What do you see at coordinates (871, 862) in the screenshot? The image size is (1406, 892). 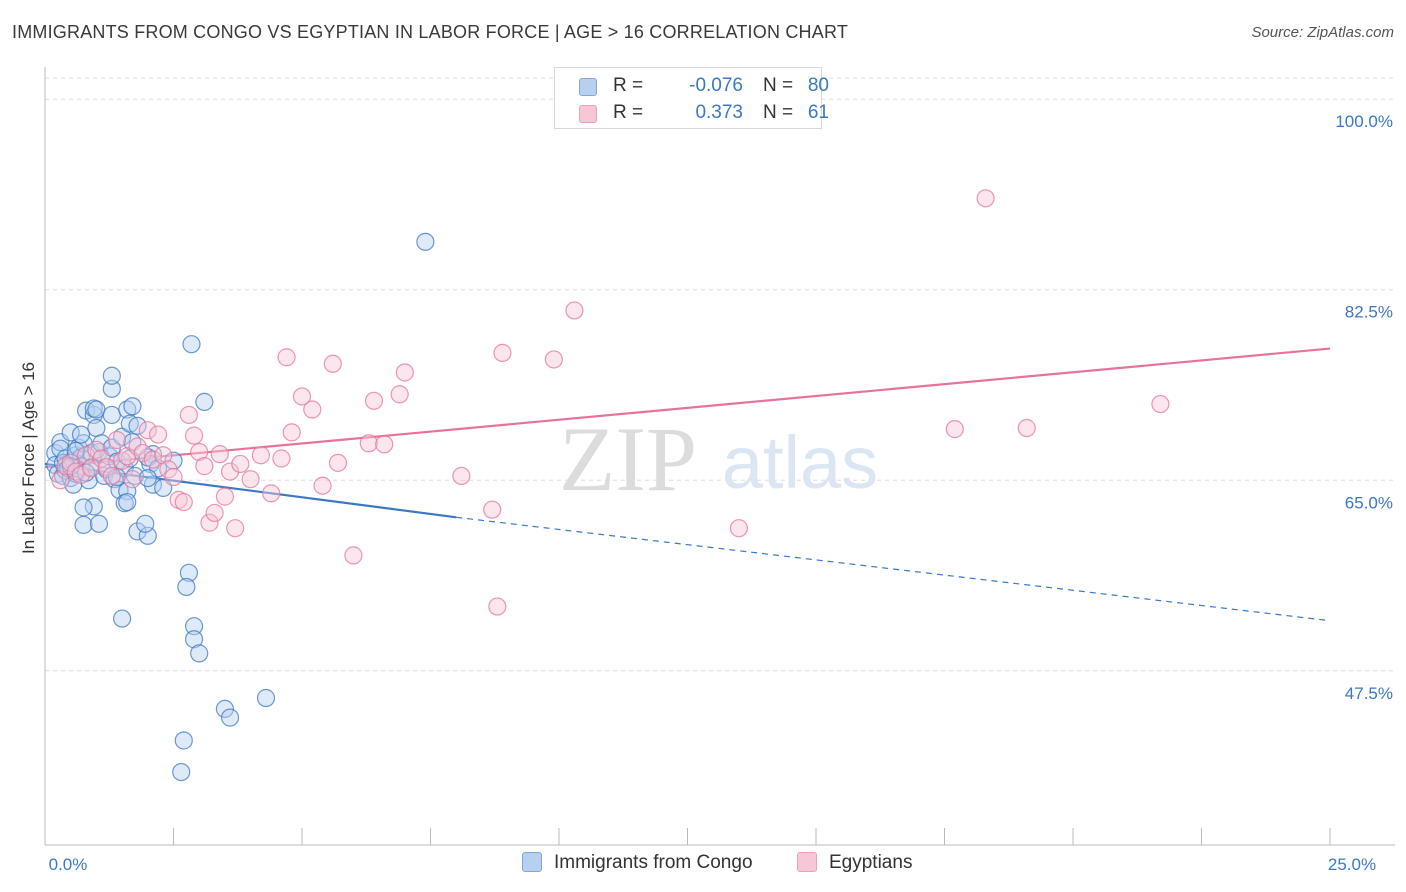 I see `bottom-legend-label-egypt: Egyptians` at bounding box center [871, 862].